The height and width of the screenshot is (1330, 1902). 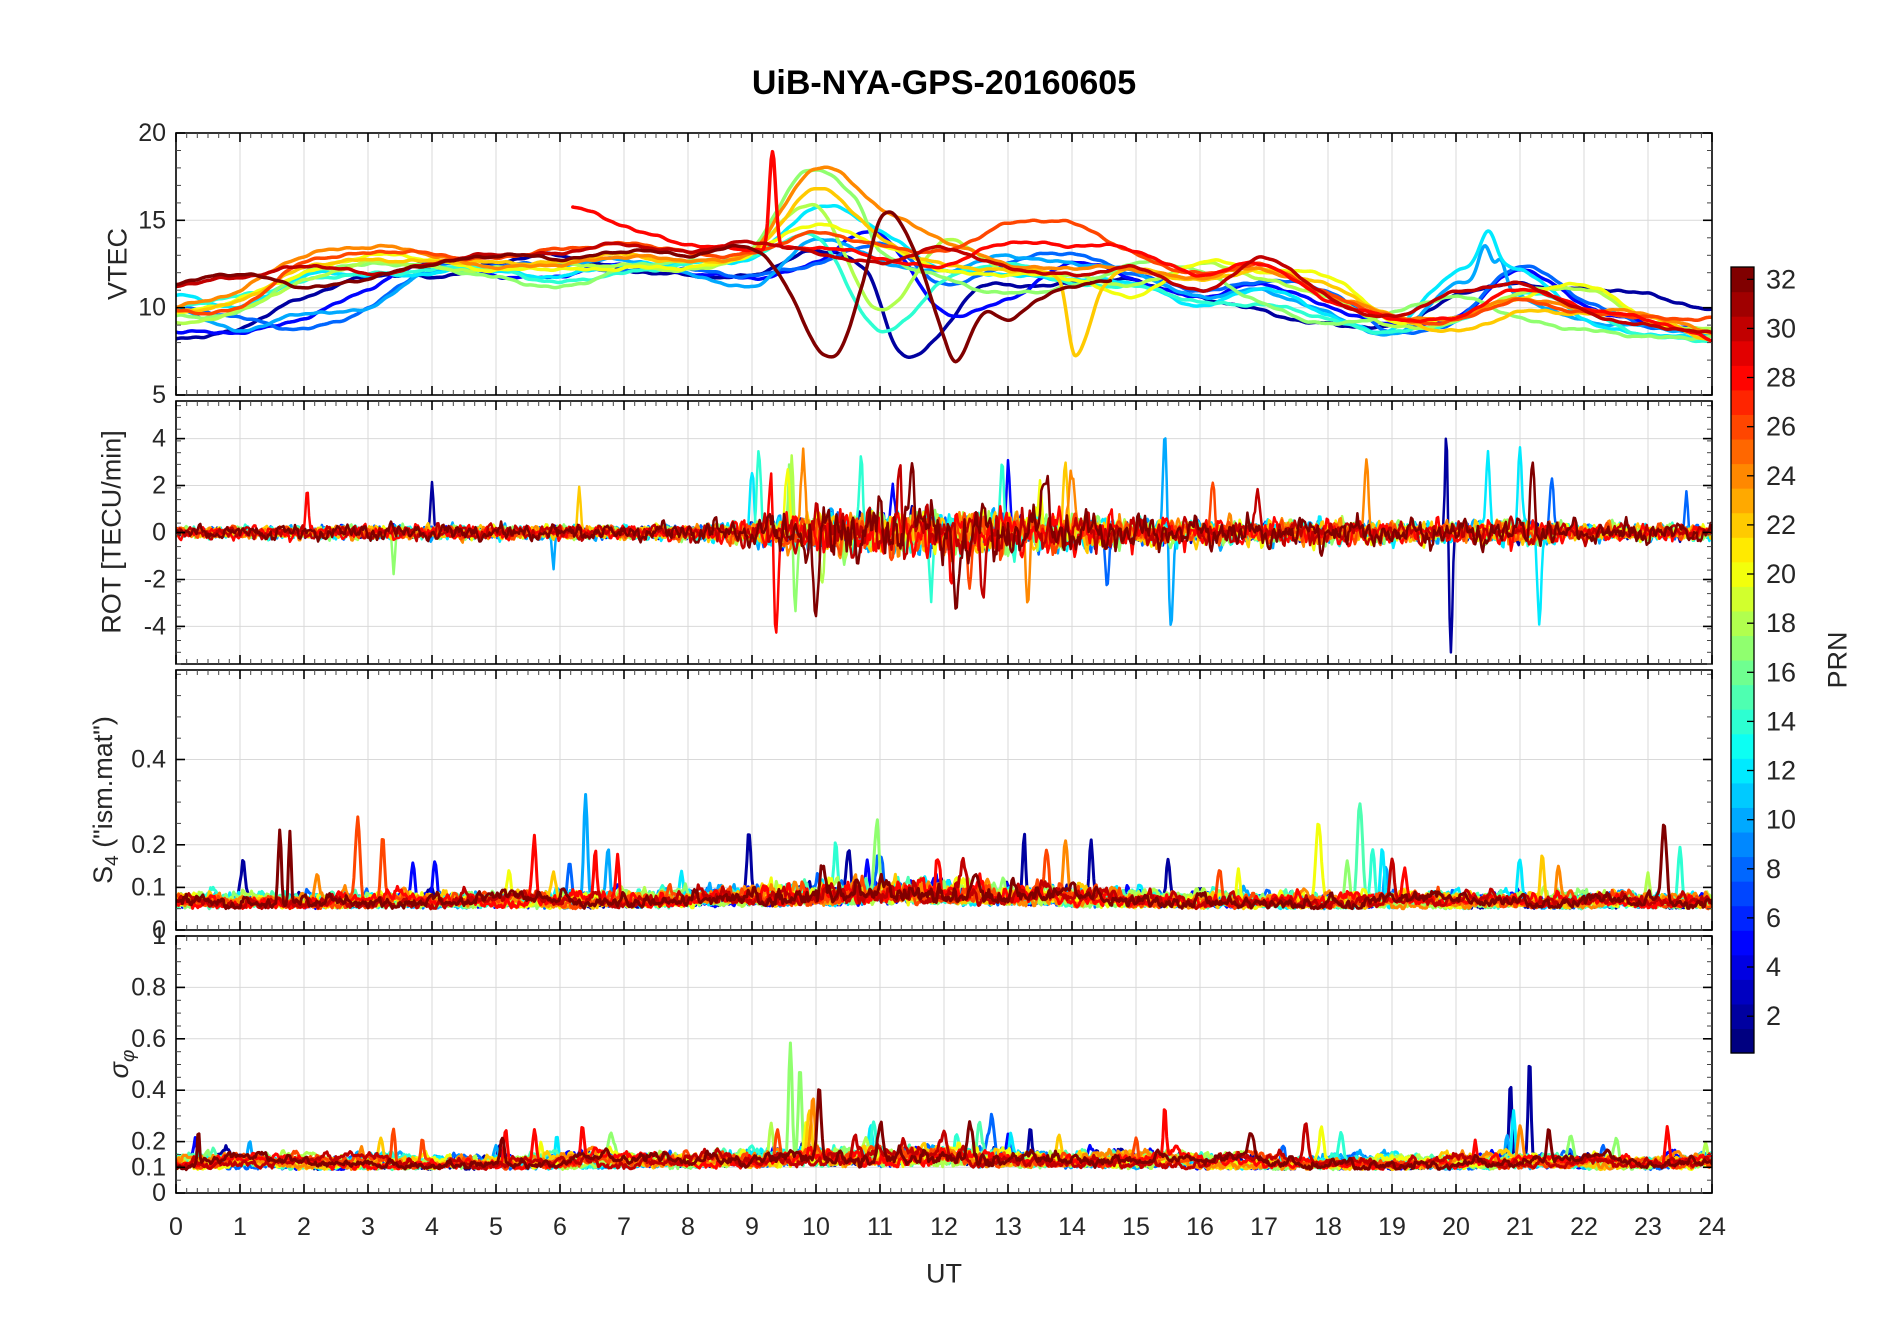 What do you see at coordinates (1781, 328) in the screenshot?
I see `svg-text: 30` at bounding box center [1781, 328].